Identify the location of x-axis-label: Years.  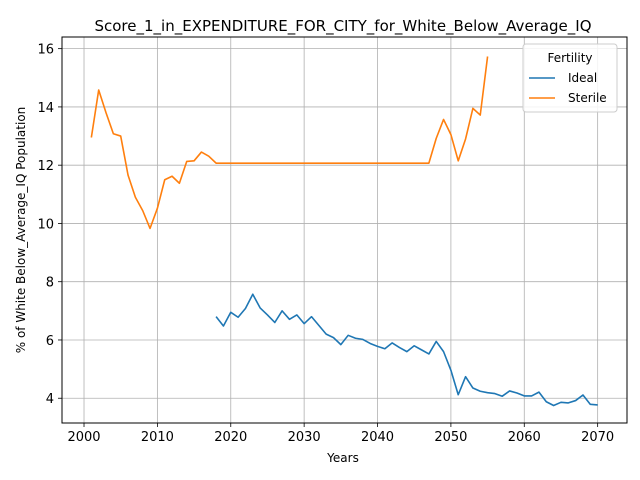
(342, 458).